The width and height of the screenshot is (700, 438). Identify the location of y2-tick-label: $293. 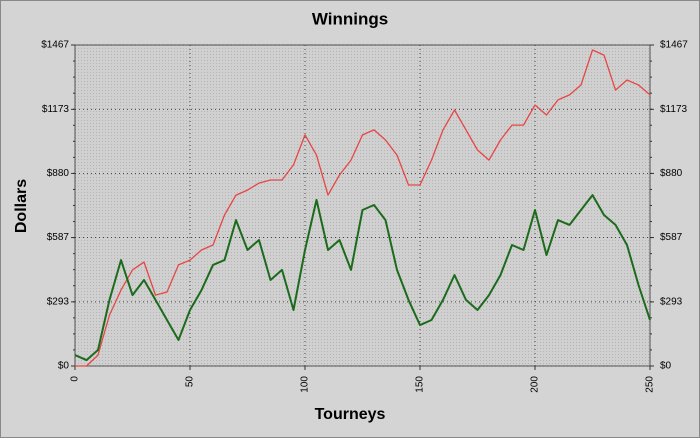
(671, 302).